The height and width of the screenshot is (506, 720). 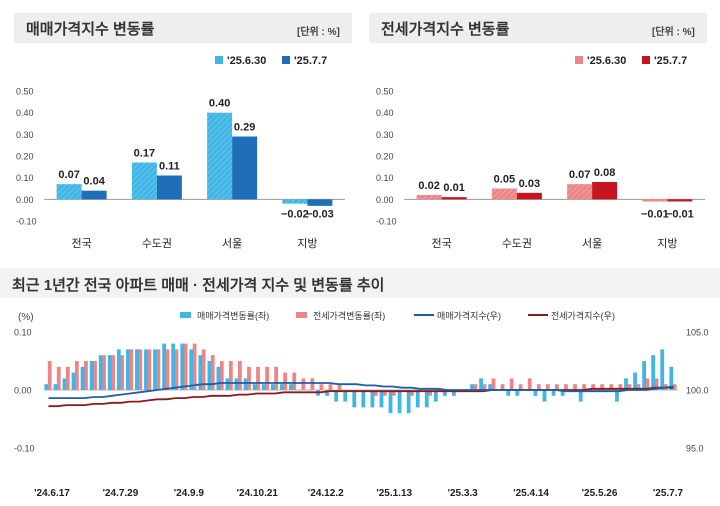 What do you see at coordinates (673, 32) in the screenshot?
I see `jeonse-panel-unit: [단위 : %]` at bounding box center [673, 32].